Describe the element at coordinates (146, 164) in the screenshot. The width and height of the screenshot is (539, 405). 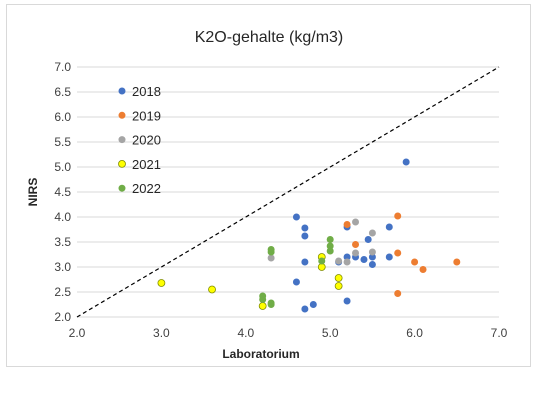
I see `legend-label: 2021` at that location.